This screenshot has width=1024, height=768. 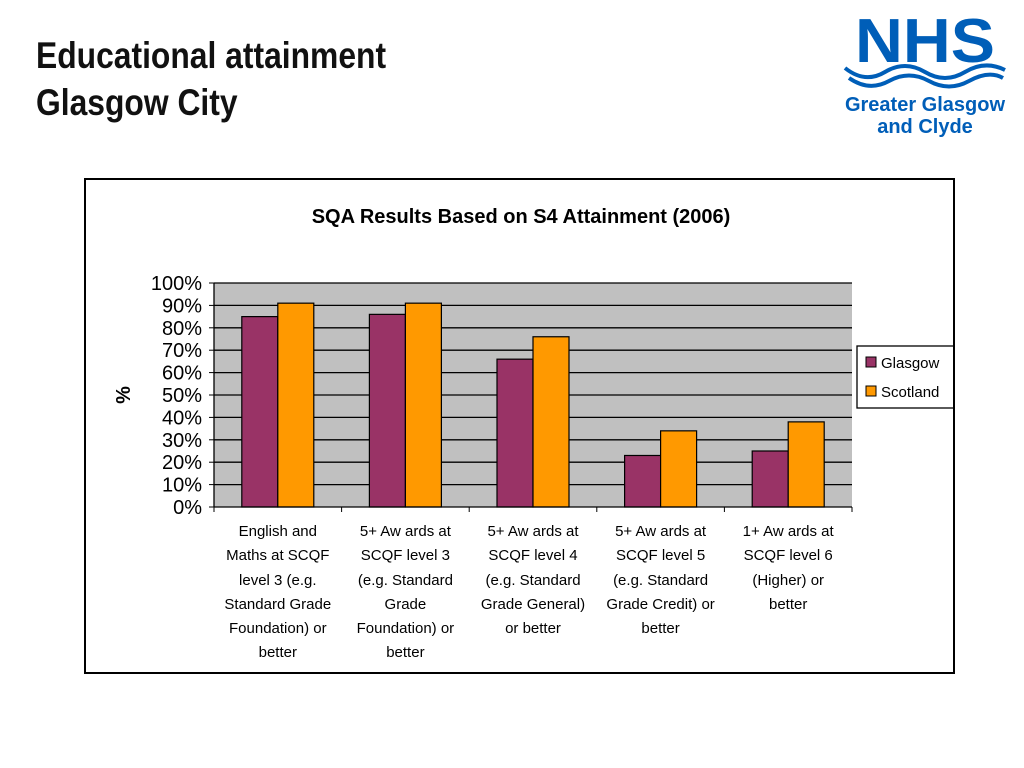 I want to click on nhs-logo: NHS Greater Glasgow and Clyde, so click(x=925, y=77).